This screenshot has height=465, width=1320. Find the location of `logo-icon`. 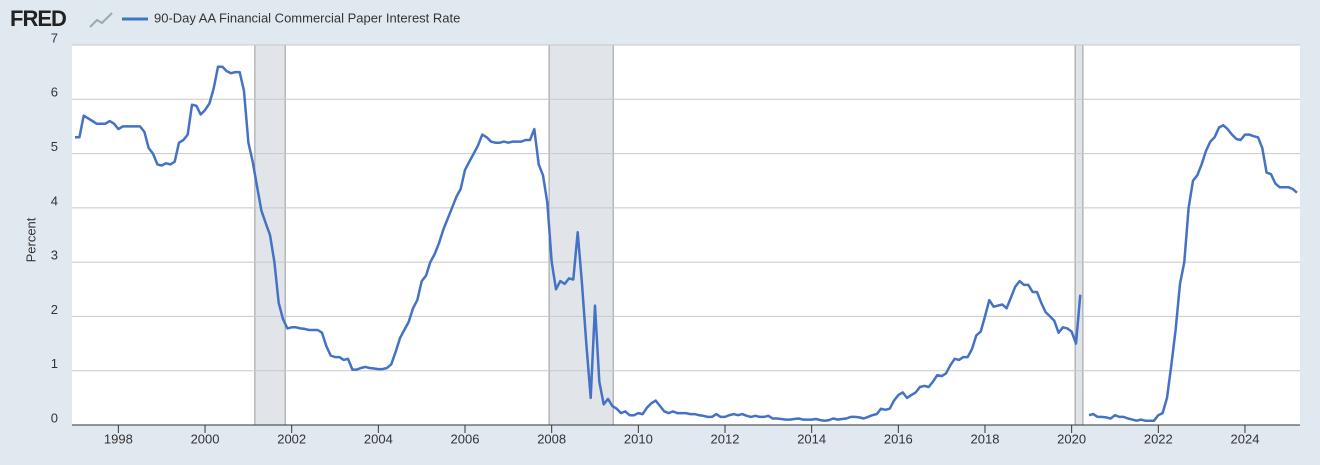

logo-icon is located at coordinates (101, 20).